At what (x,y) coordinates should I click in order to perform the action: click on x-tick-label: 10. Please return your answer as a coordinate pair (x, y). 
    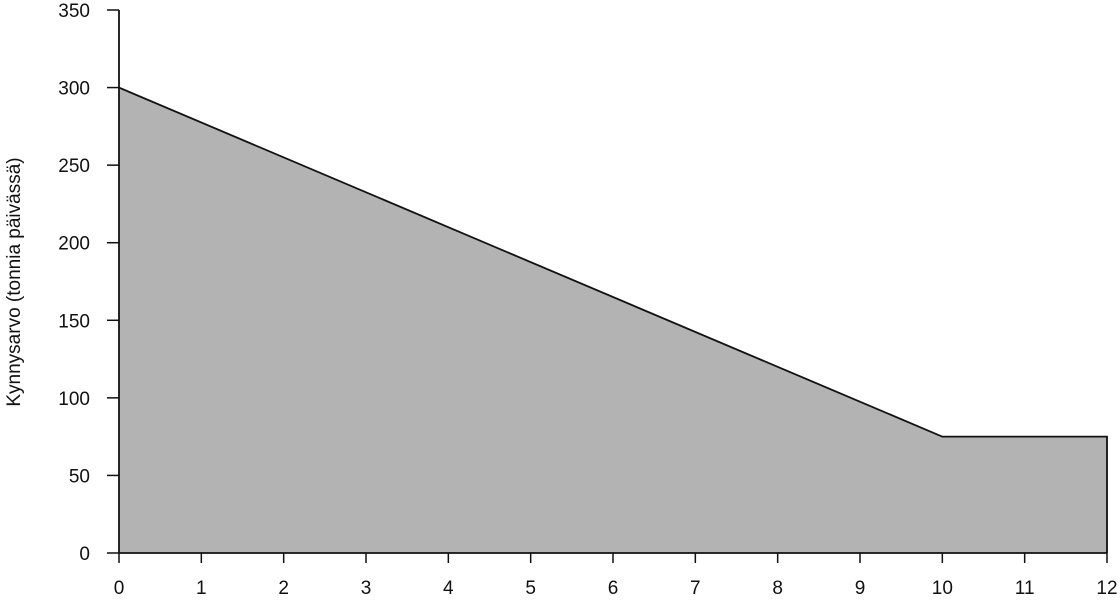
    Looking at the image, I should click on (942, 588).